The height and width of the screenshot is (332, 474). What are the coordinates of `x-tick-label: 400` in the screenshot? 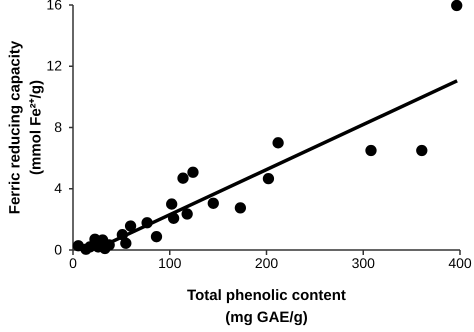 It's located at (460, 262).